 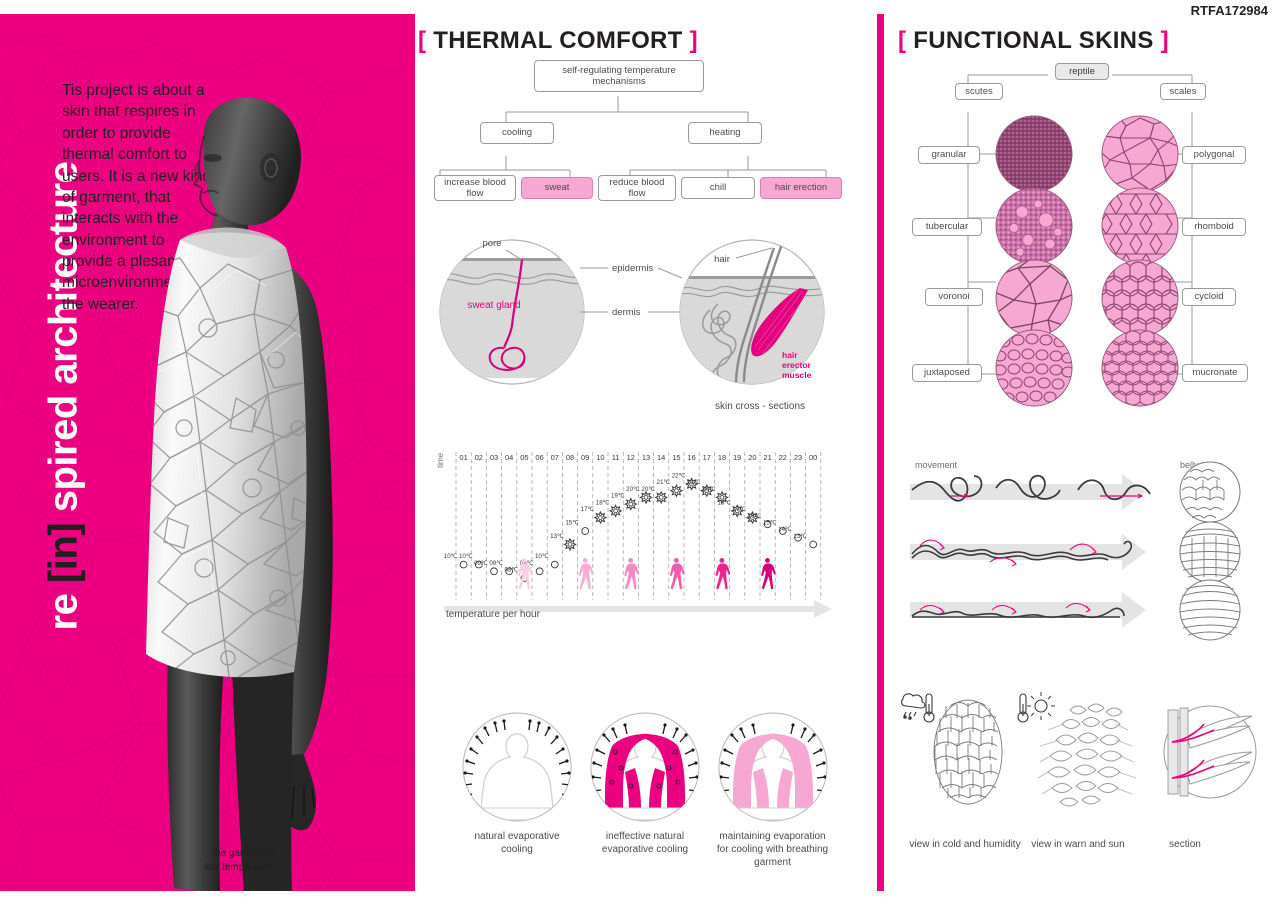 What do you see at coordinates (797, 365) in the screenshot?
I see `svg-text: erector` at bounding box center [797, 365].